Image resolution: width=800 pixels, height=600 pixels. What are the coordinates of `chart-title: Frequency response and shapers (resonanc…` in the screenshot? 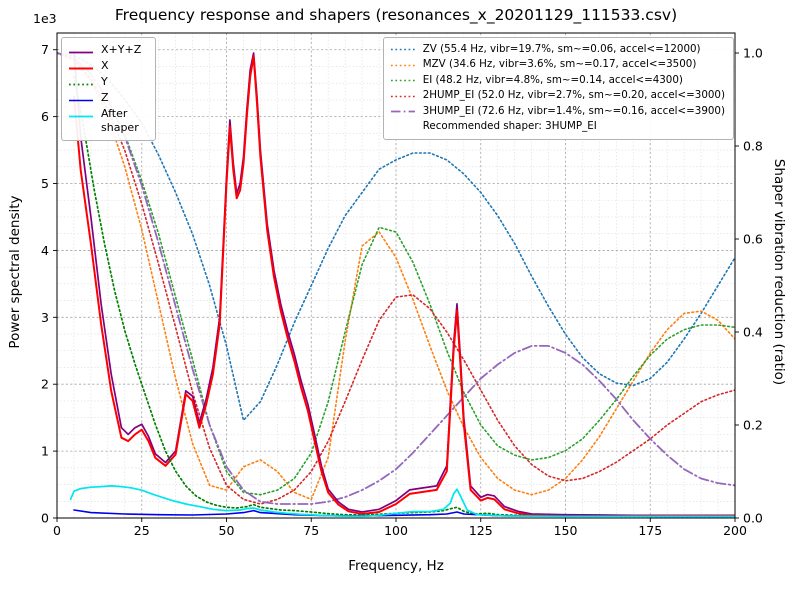 It's located at (396, 15).